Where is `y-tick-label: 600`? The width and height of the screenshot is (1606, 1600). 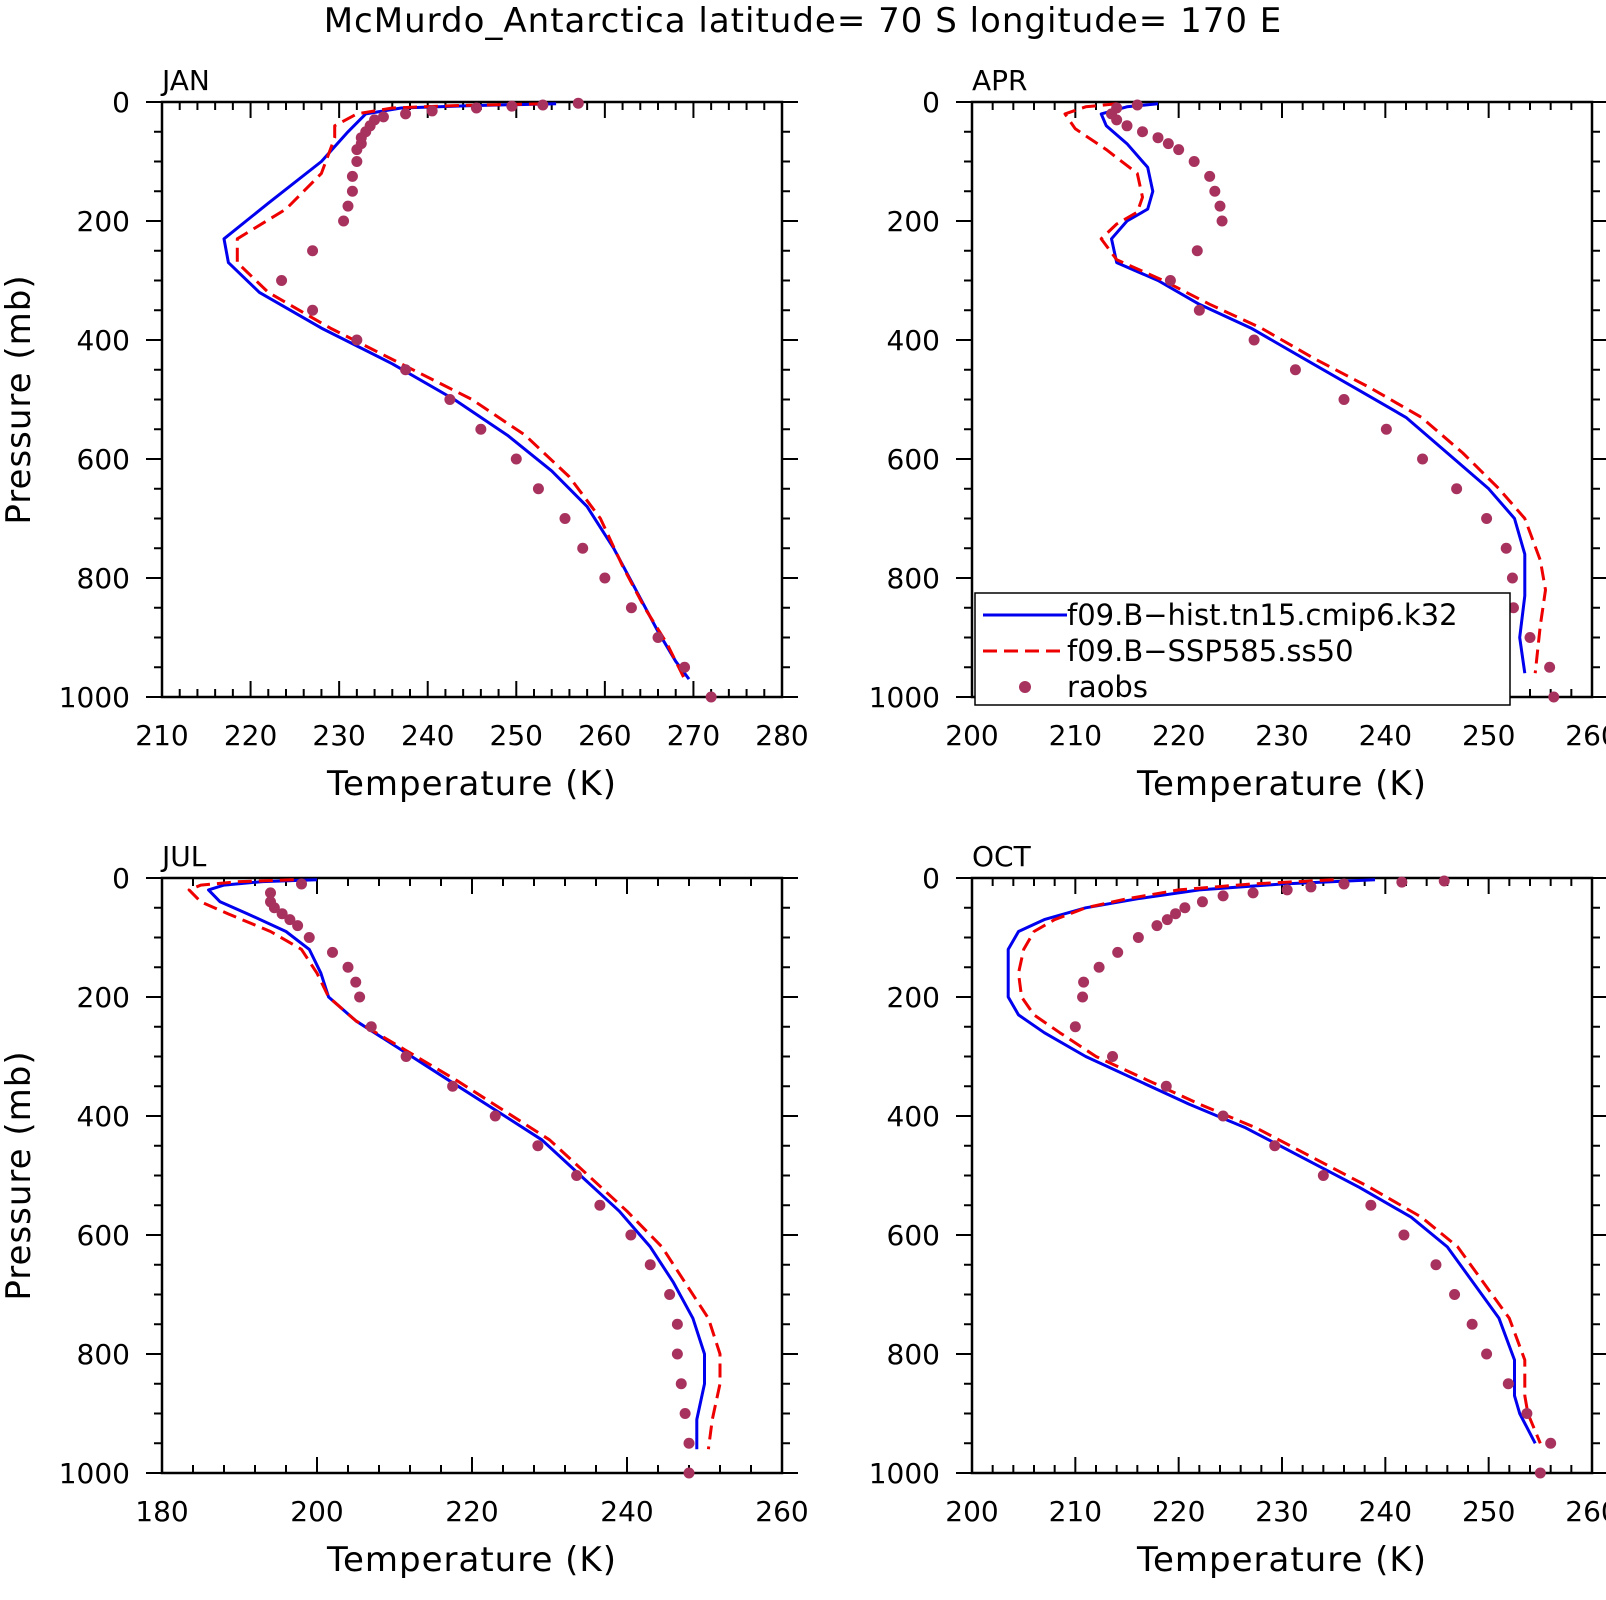 y-tick-label: 600 is located at coordinates (913, 459).